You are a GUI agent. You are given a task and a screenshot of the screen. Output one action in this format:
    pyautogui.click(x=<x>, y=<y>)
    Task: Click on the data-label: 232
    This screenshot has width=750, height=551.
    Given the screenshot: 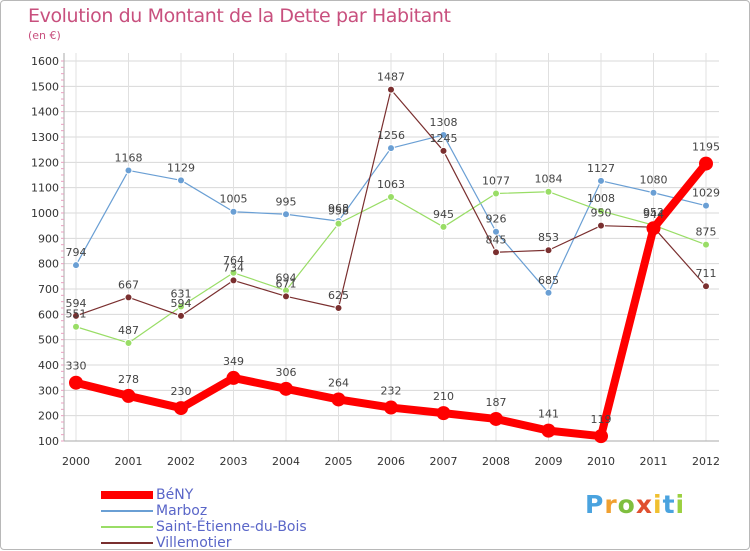 What is the action you would take?
    pyautogui.click(x=391, y=391)
    